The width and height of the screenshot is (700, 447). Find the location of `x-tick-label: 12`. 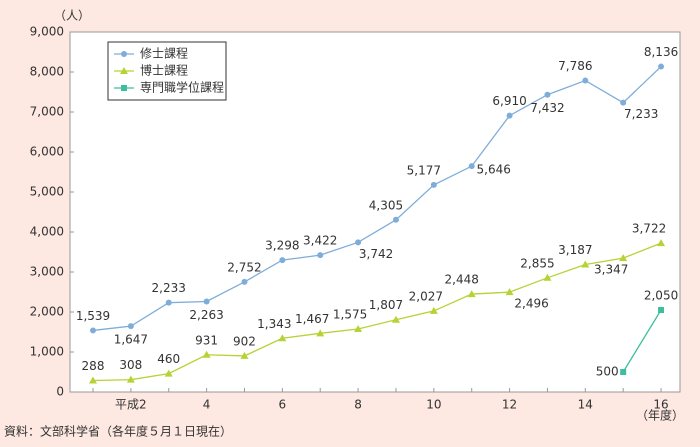

x-tick-label: 12 is located at coordinates (509, 405).